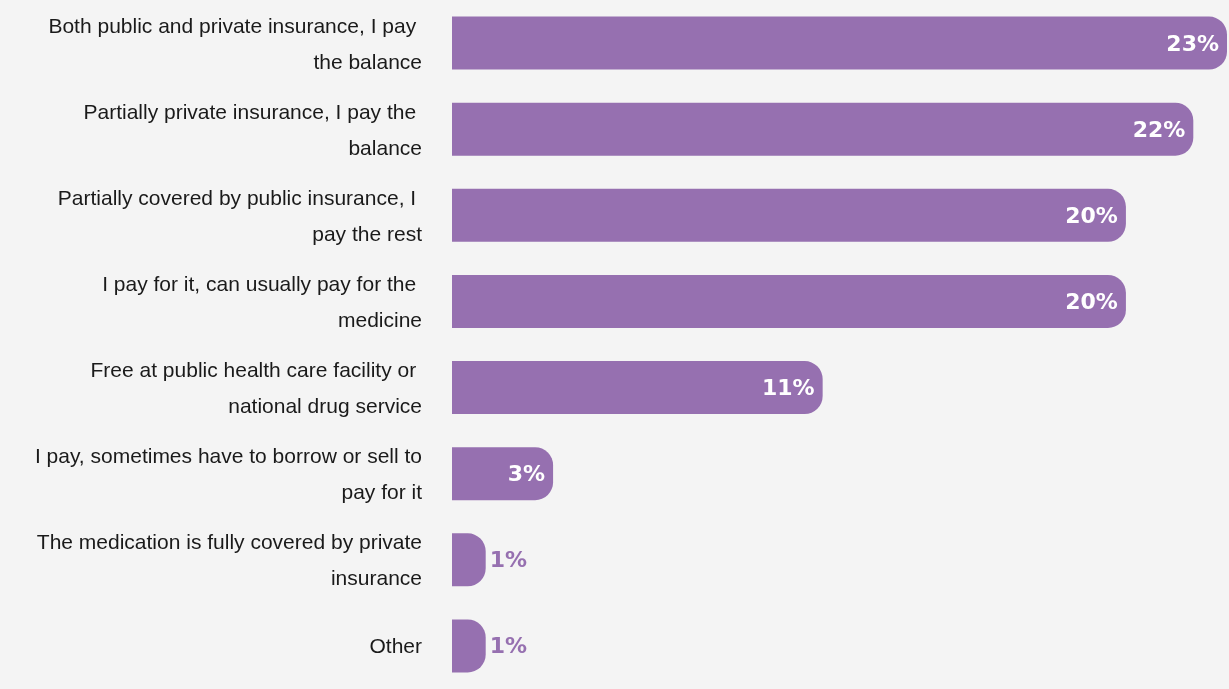 This screenshot has height=689, width=1229. What do you see at coordinates (228, 474) in the screenshot?
I see `y-tick-label: I pay, sometimes have to borrow or sell to pay for it` at bounding box center [228, 474].